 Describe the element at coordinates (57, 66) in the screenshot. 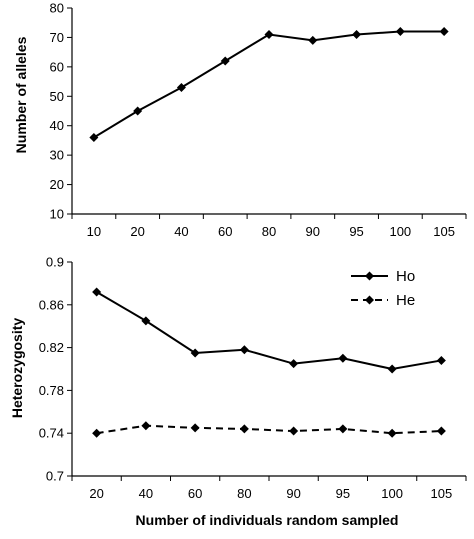

I see `y-tick-label: 60` at that location.